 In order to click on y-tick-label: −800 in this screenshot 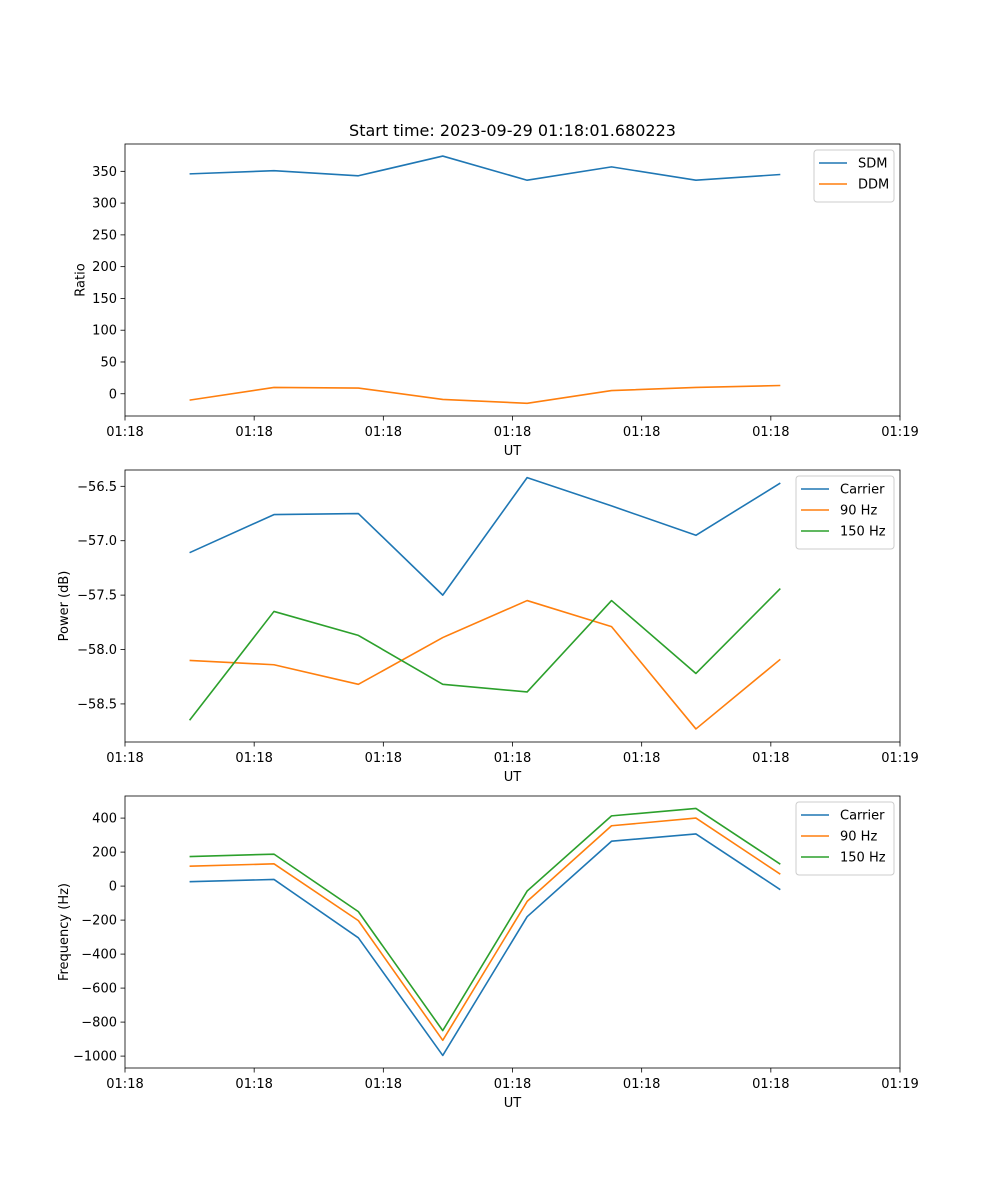, I will do `click(99, 1023)`.